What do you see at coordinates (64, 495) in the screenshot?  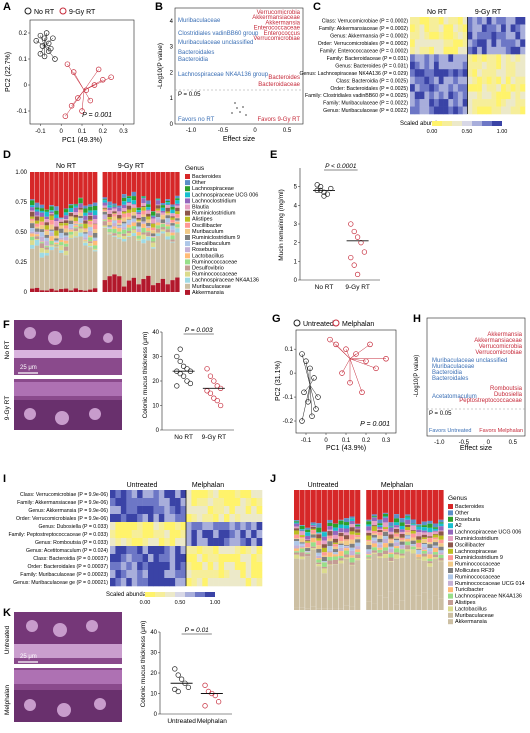 I see `row-label: Class: Verrucomicrobiae (P = 9.9e-06)` at bounding box center [64, 495].